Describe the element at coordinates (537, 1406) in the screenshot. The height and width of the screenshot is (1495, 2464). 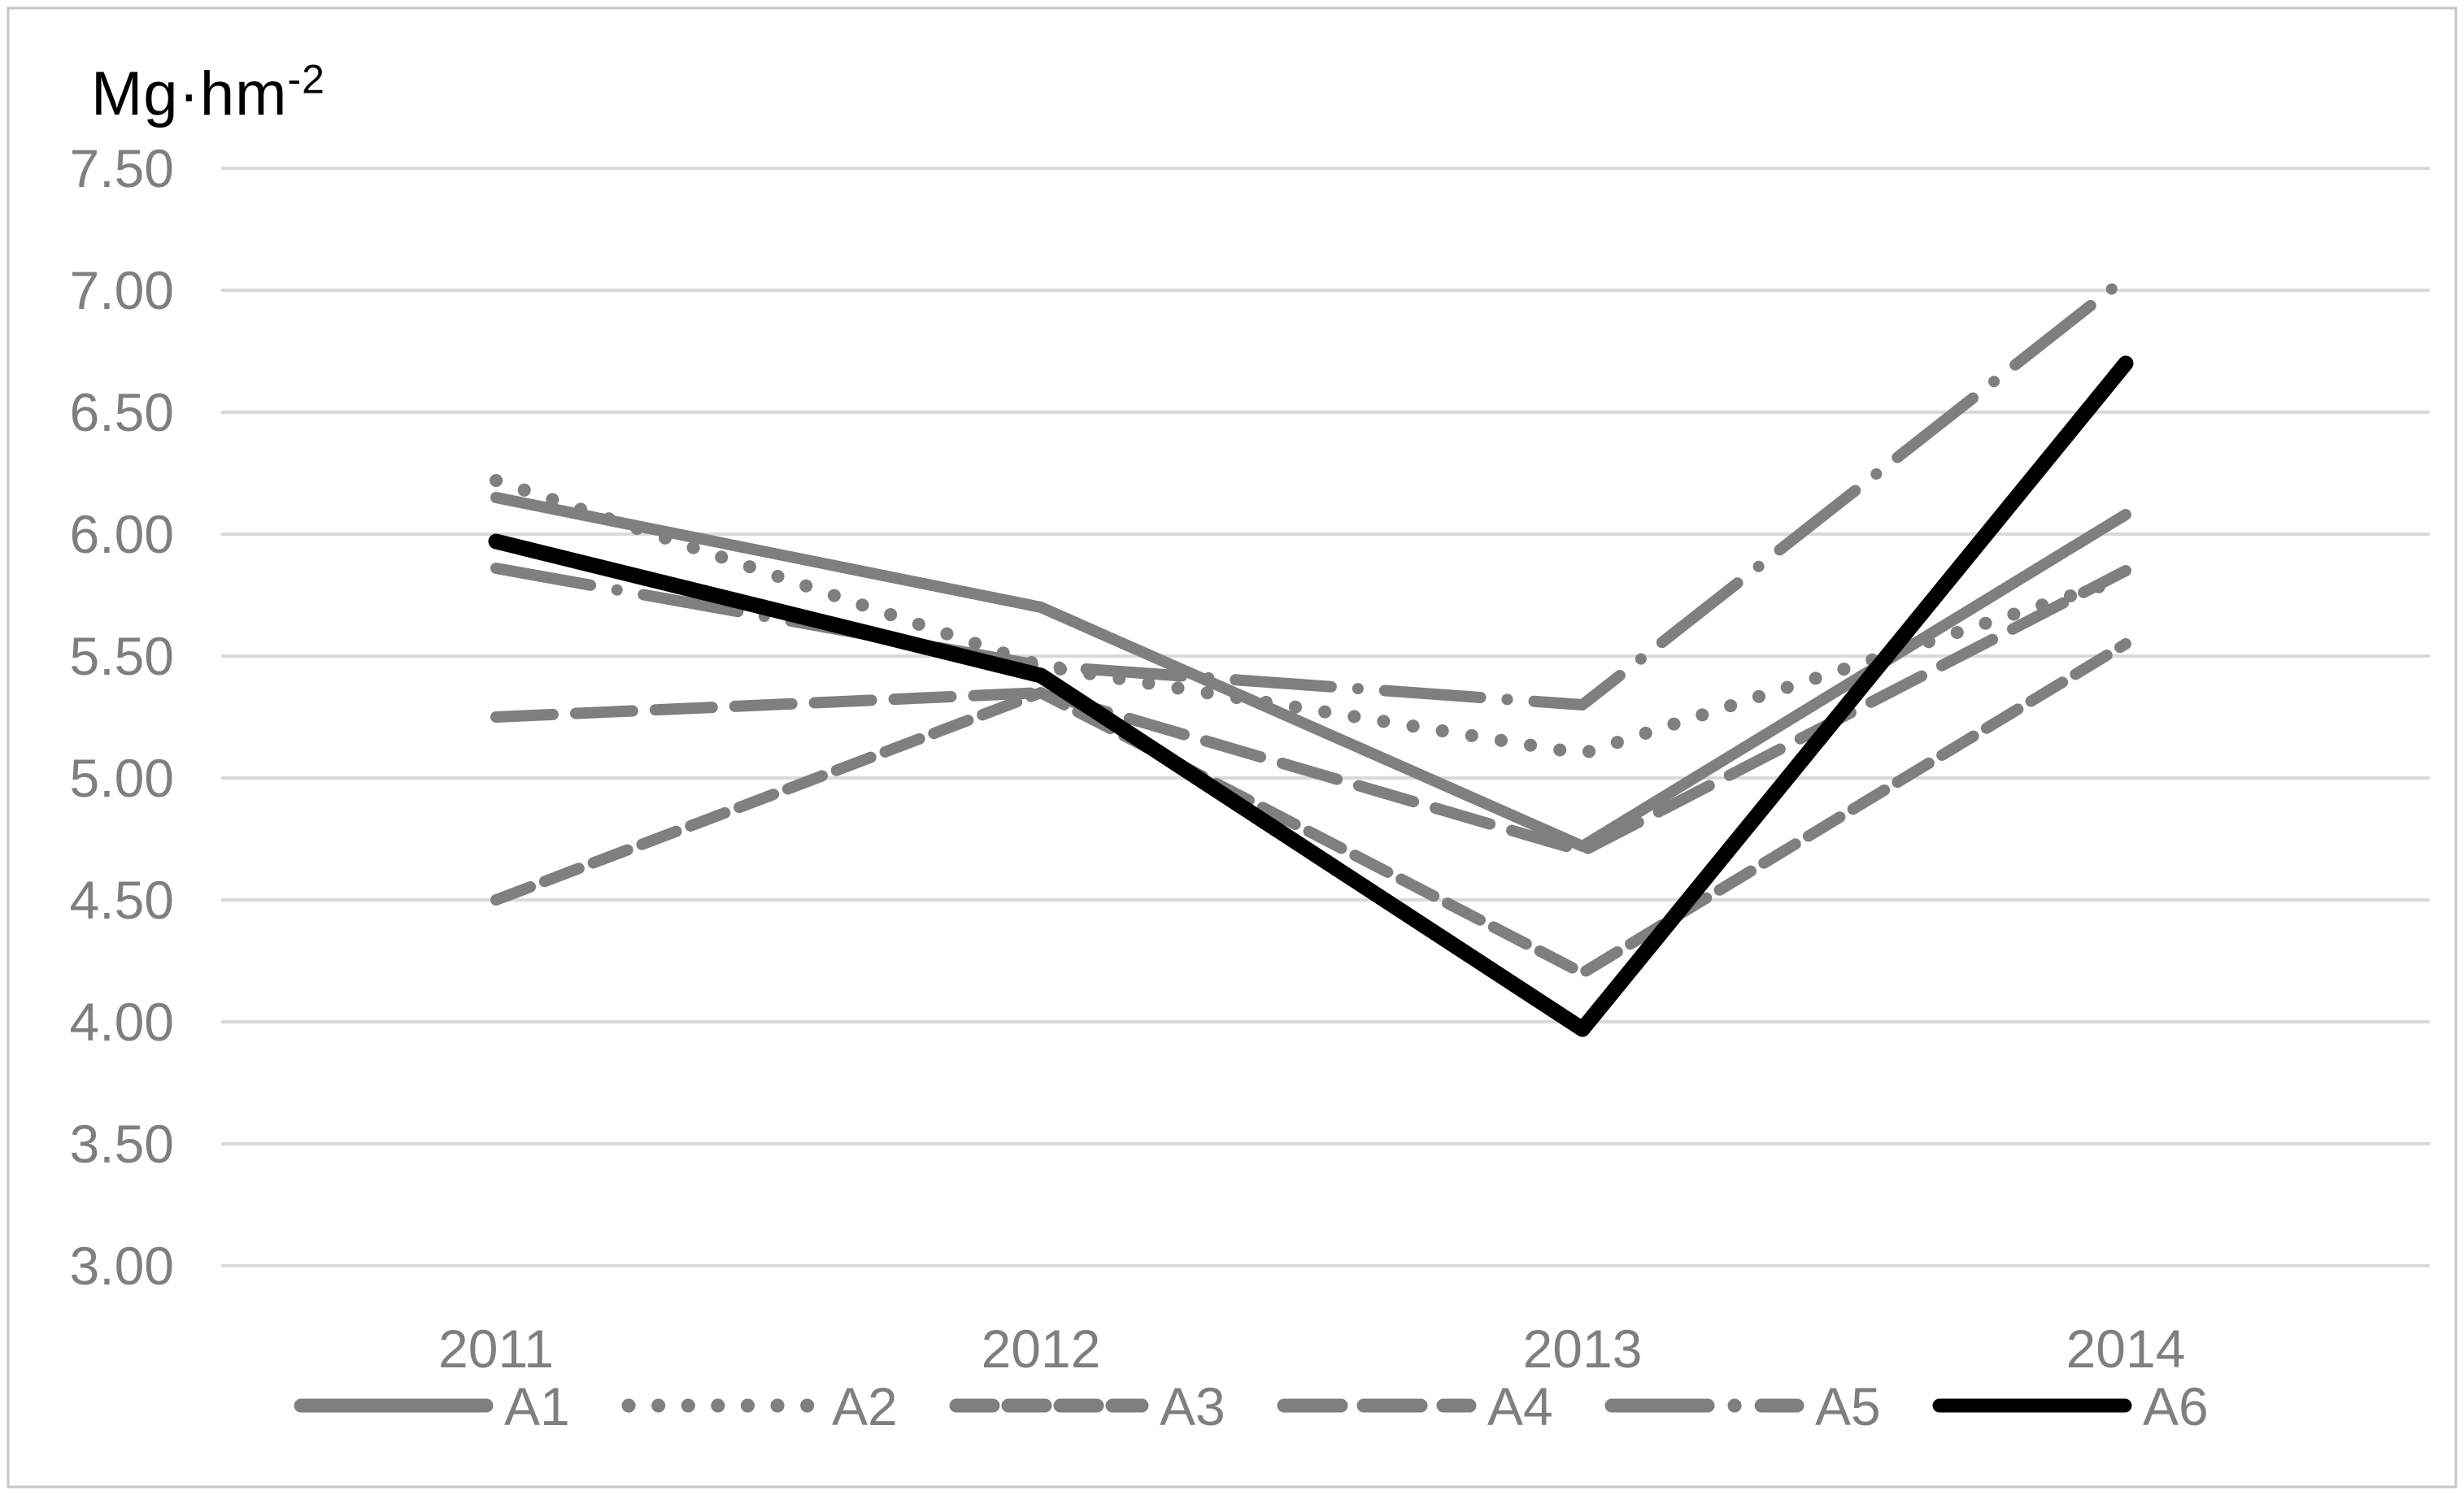
I see `legend-label-A1: A1` at that location.